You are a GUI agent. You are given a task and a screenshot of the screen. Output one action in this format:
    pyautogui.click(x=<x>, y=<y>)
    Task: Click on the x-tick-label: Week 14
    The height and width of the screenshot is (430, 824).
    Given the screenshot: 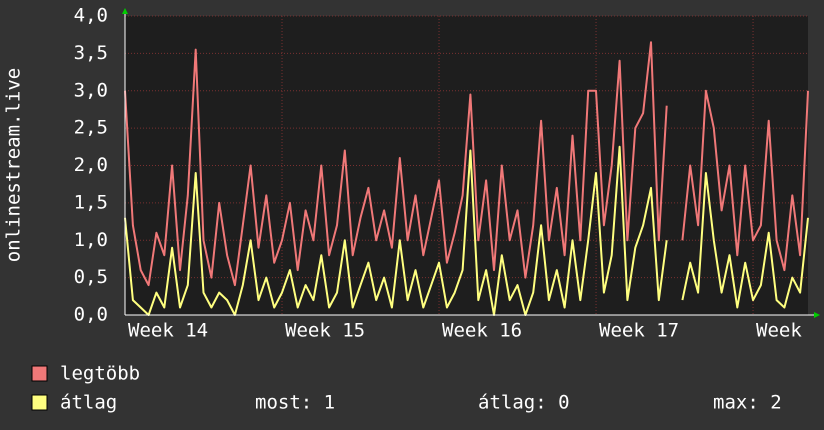 What is the action you would take?
    pyautogui.click(x=168, y=331)
    